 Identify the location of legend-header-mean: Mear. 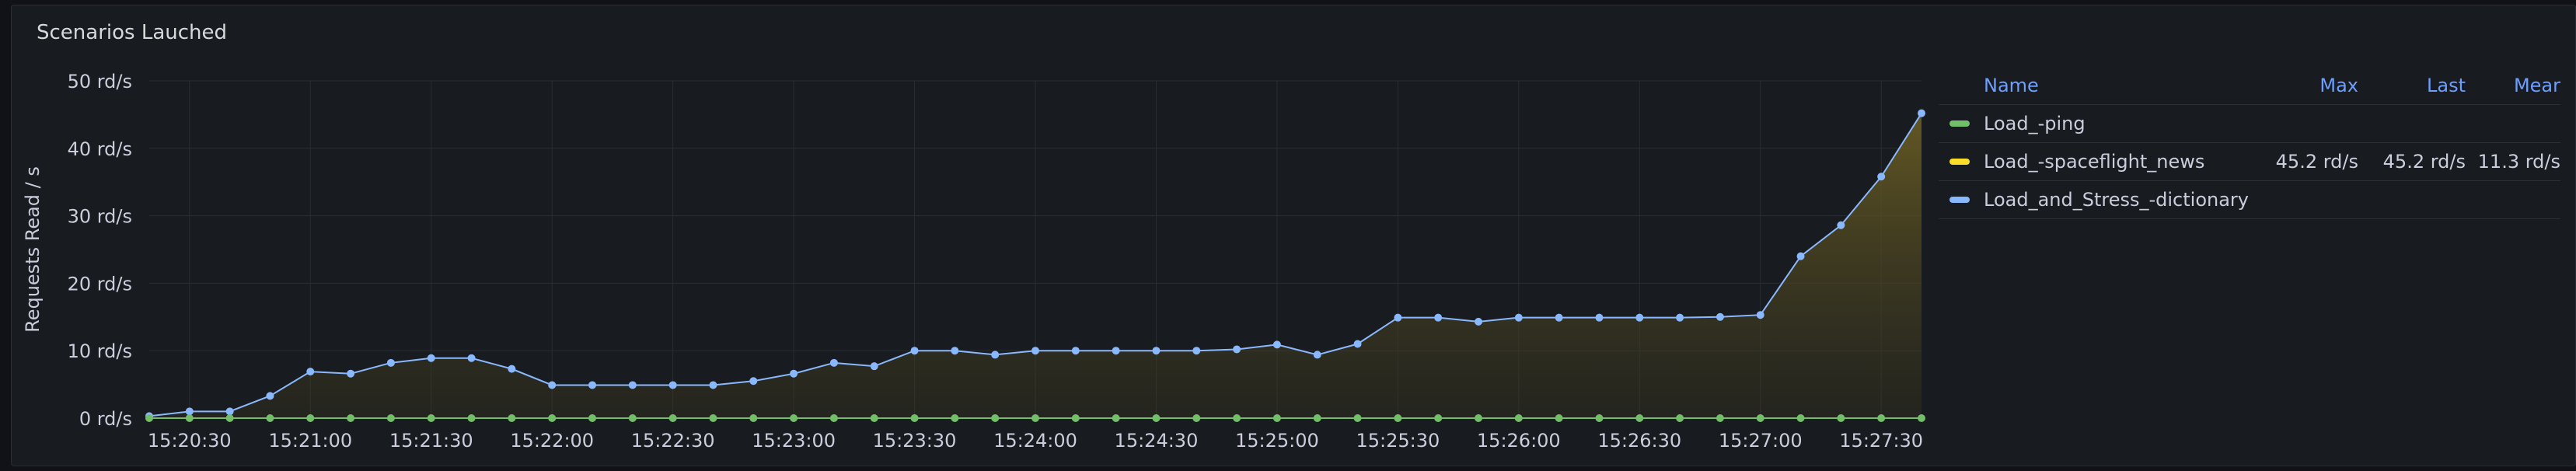
(2536, 85).